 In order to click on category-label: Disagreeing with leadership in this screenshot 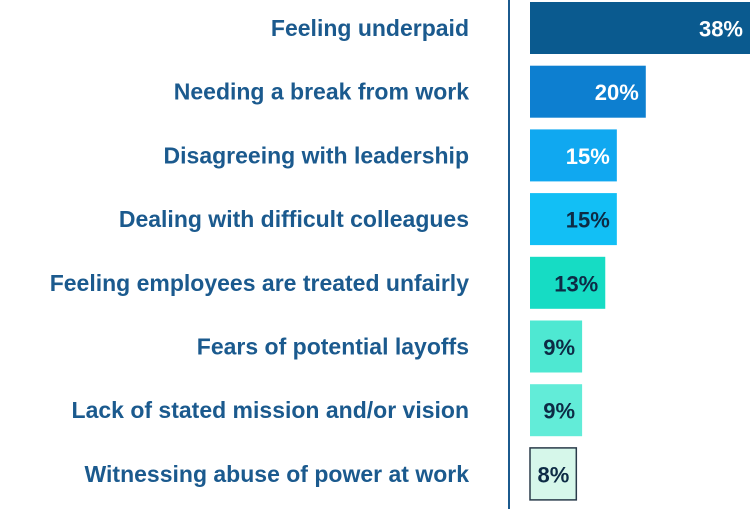, I will do `click(316, 155)`.